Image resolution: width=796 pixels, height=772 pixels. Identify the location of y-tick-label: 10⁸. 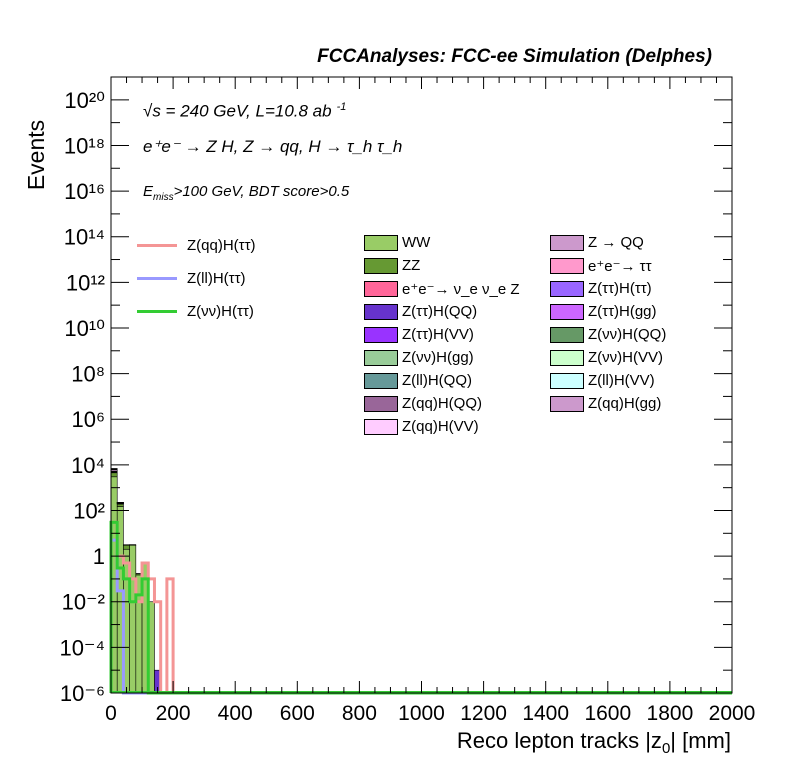
(88, 374).